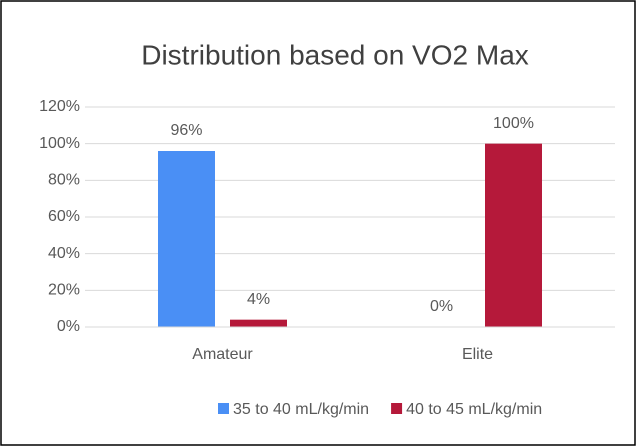 The width and height of the screenshot is (636, 446). What do you see at coordinates (513, 123) in the screenshot?
I see `data-label: 100%` at bounding box center [513, 123].